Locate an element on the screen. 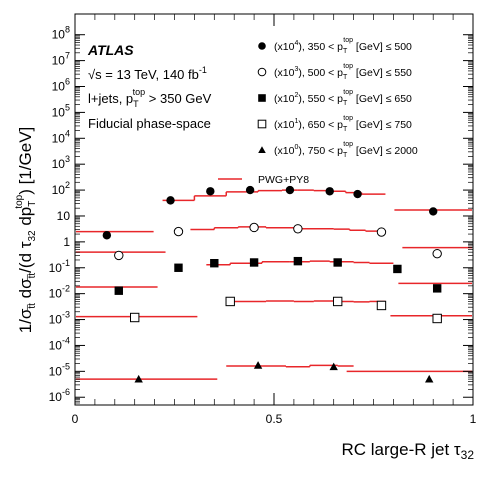  y-tick-label: 10³ is located at coordinates (61, 162).